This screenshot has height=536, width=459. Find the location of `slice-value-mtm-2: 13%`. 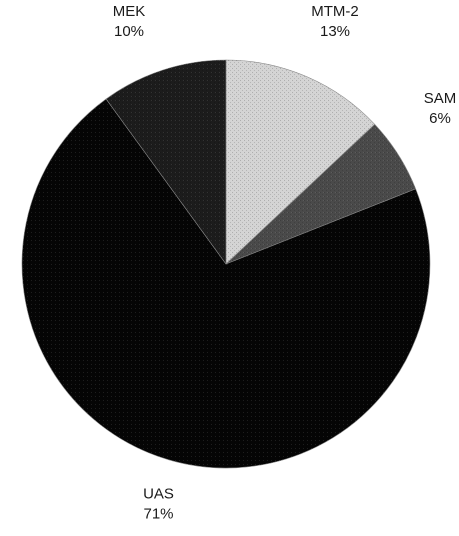

slice-value-mtm-2: 13% is located at coordinates (335, 31).